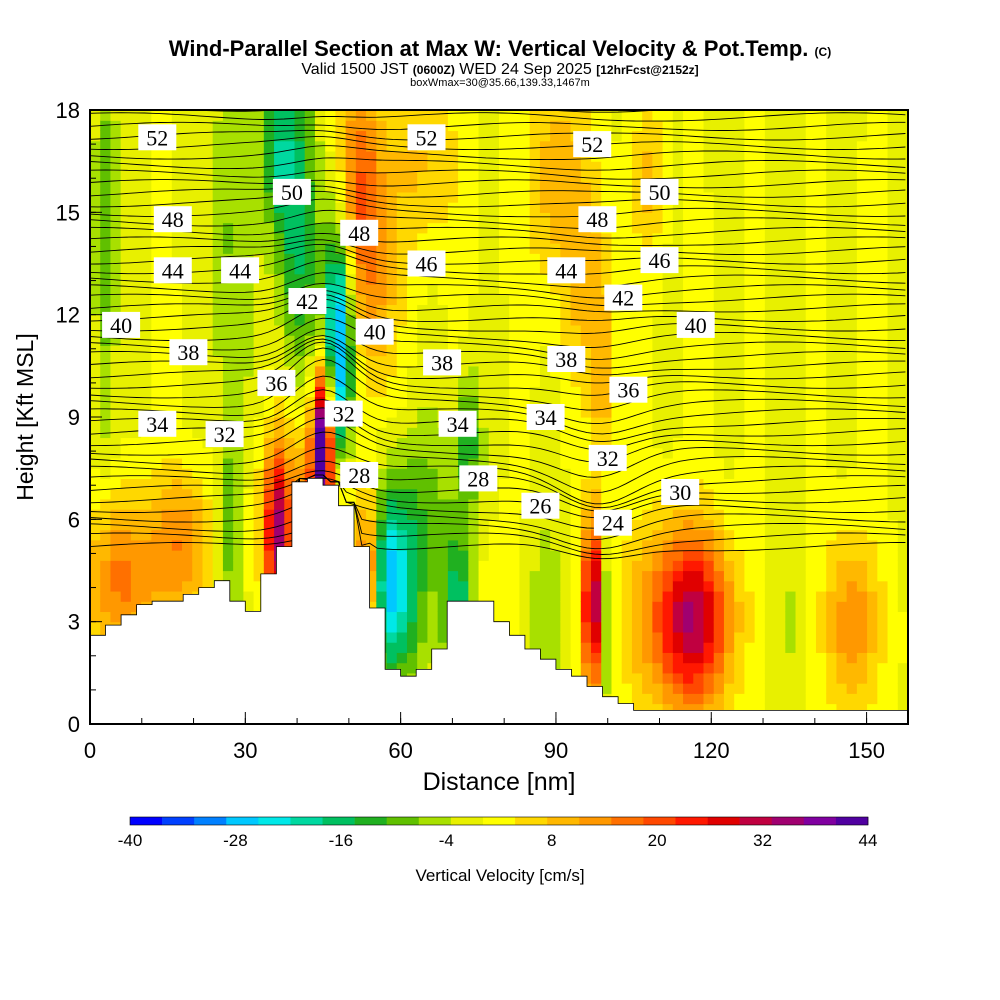 The width and height of the screenshot is (1000, 1000). Describe the element at coordinates (442, 362) in the screenshot. I see `theta-label: 38` at that location.